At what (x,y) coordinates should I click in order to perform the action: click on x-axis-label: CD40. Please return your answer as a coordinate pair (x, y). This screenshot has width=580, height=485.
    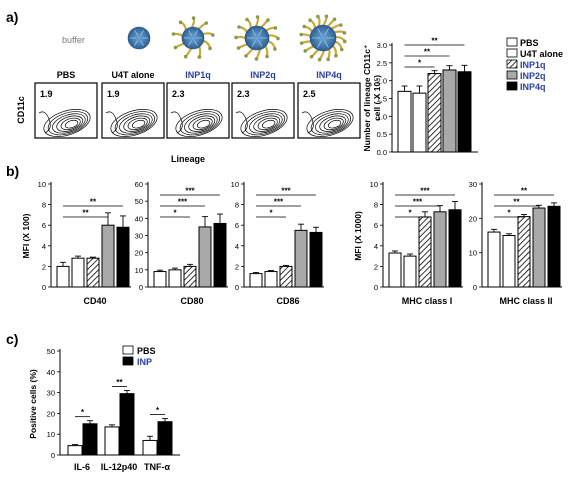
    Looking at the image, I should click on (94, 301).